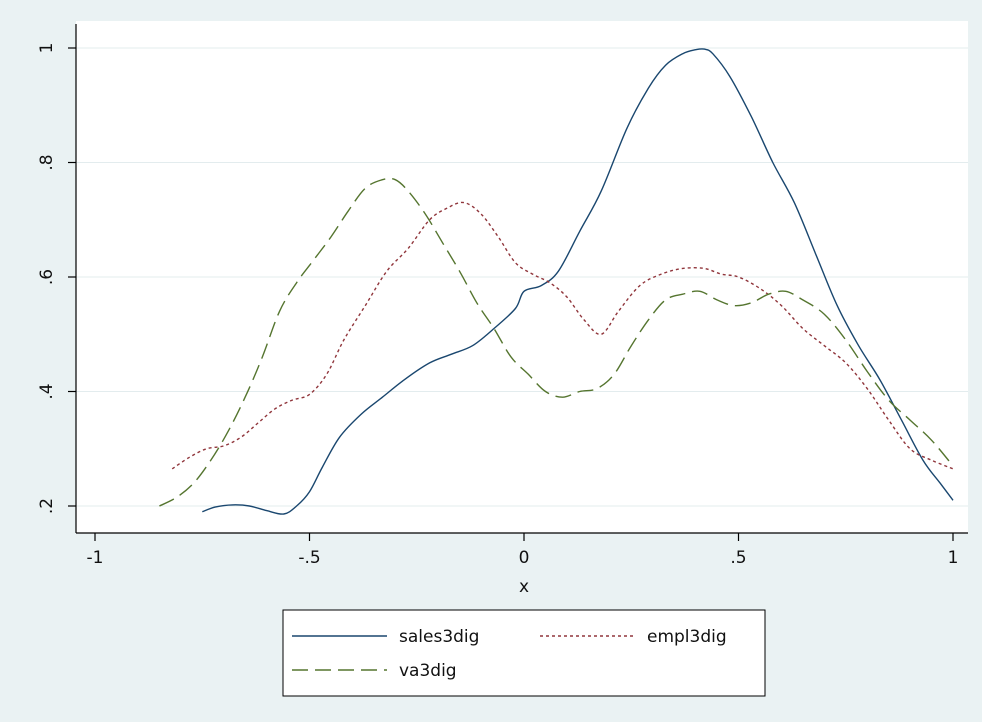 The height and width of the screenshot is (722, 982). Describe the element at coordinates (47, 277) in the screenshot. I see `y-tick-label-2: .6` at that location.